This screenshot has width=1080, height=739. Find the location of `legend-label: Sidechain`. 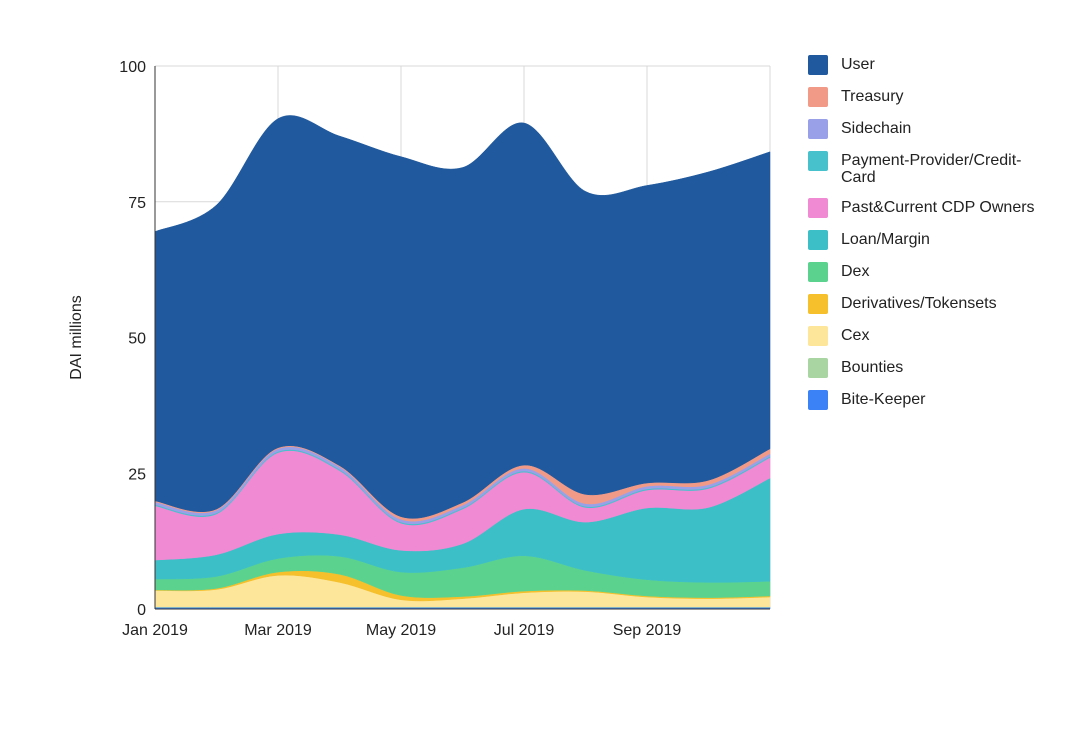

legend-label: Sidechain is located at coordinates (876, 128).